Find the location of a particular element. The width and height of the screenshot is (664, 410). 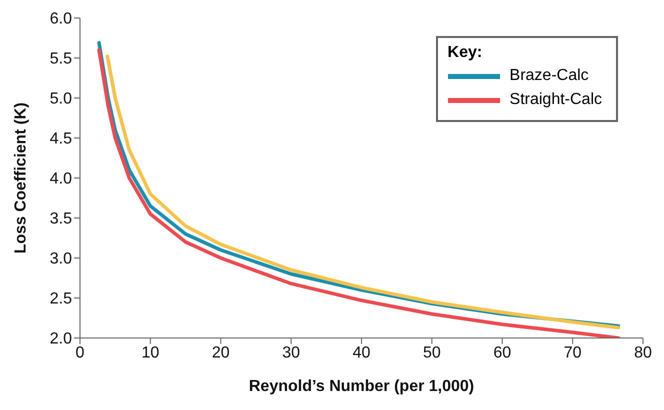

y-tick-label: 4.5 is located at coordinates (61, 139).